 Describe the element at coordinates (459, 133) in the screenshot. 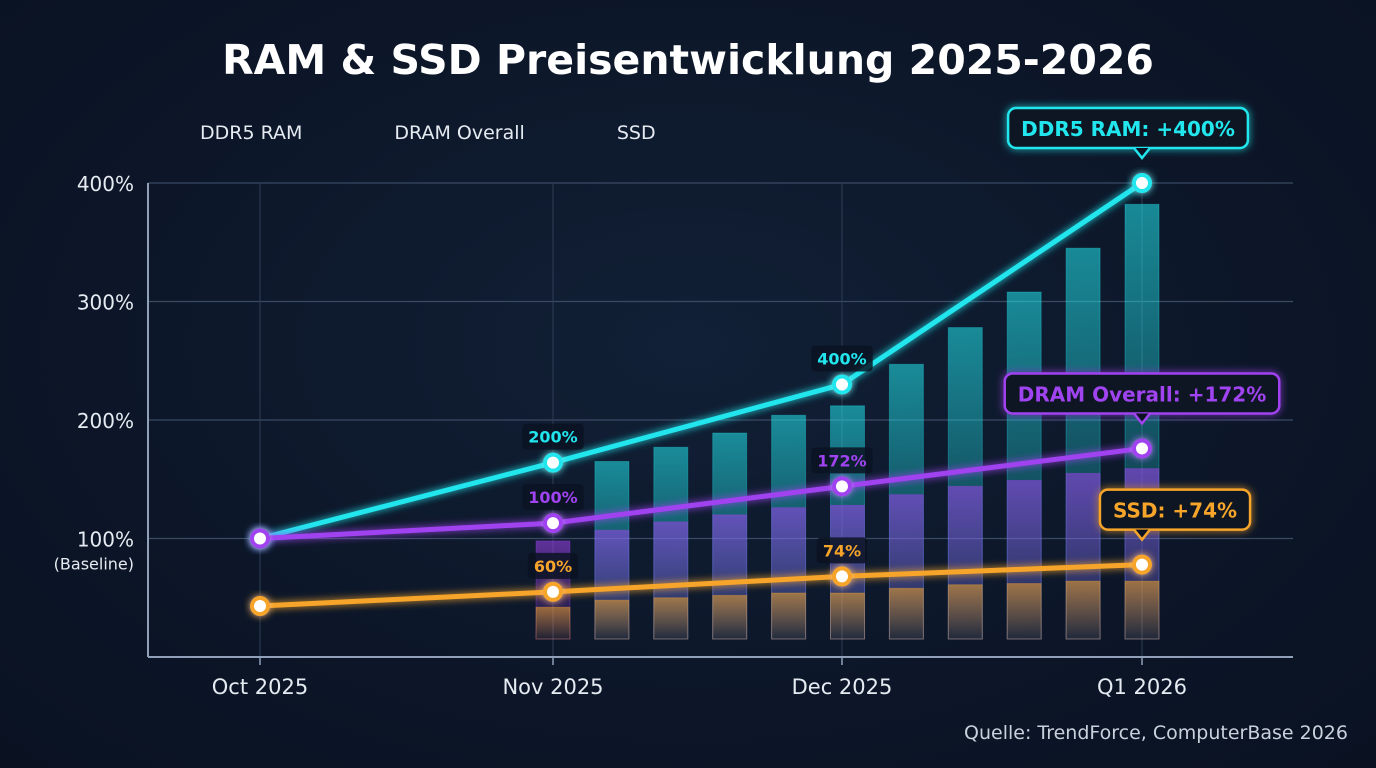

I see `legend-label: DRAM Overall` at that location.